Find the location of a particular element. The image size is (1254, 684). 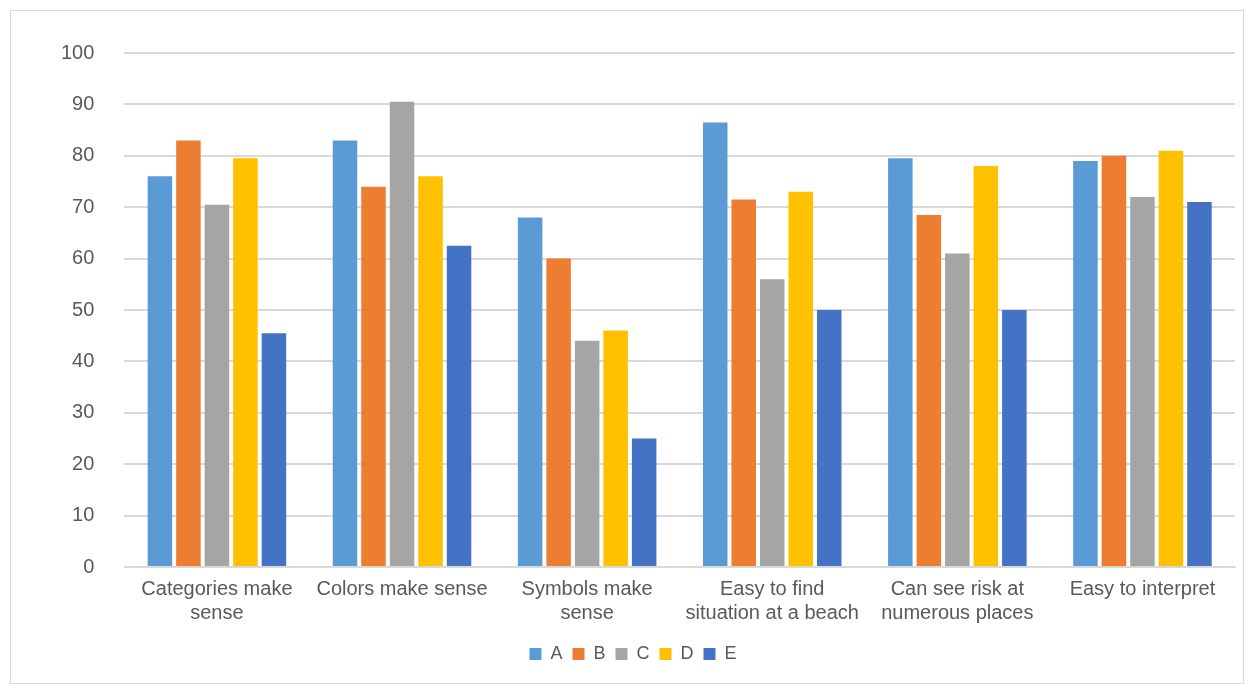

legend-label: B is located at coordinates (599, 652).